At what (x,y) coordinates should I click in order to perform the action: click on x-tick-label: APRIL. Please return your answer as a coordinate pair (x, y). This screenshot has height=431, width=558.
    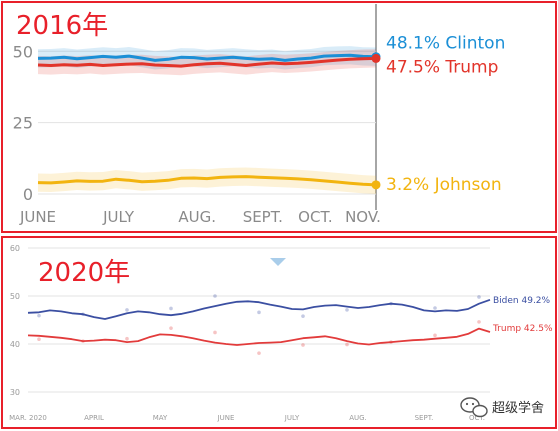
    Looking at the image, I should click on (94, 418).